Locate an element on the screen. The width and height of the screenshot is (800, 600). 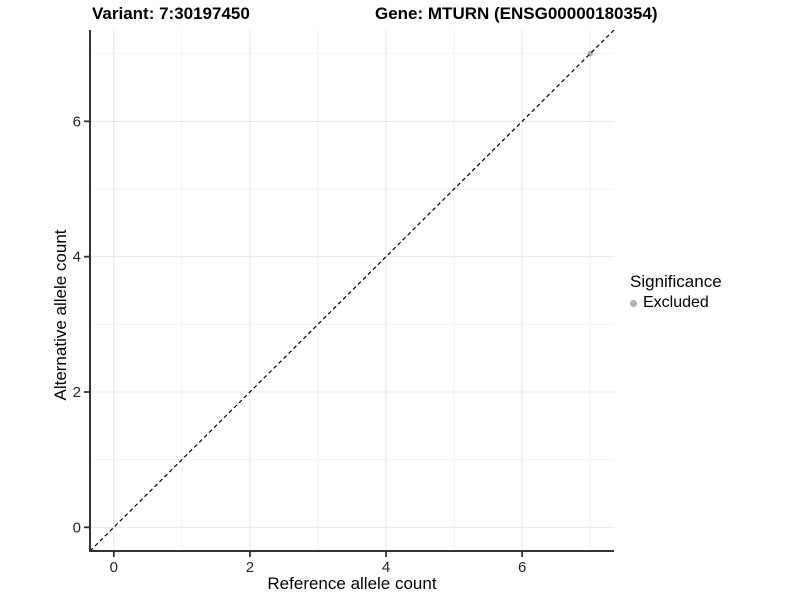
y-tick-label: 0 is located at coordinates (77, 527).